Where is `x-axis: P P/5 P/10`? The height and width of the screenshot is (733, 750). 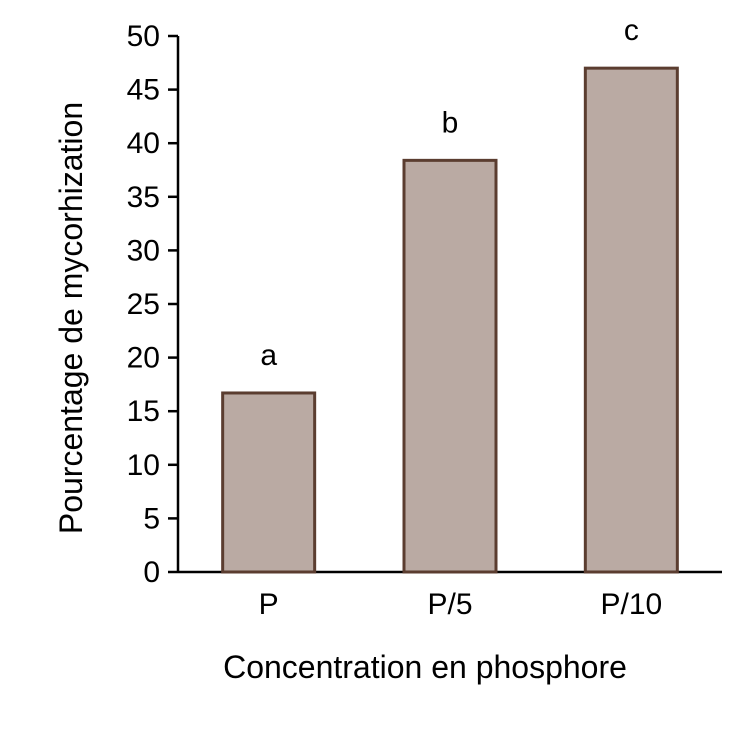
x-axis: P P/5 P/10 is located at coordinates (450, 595).